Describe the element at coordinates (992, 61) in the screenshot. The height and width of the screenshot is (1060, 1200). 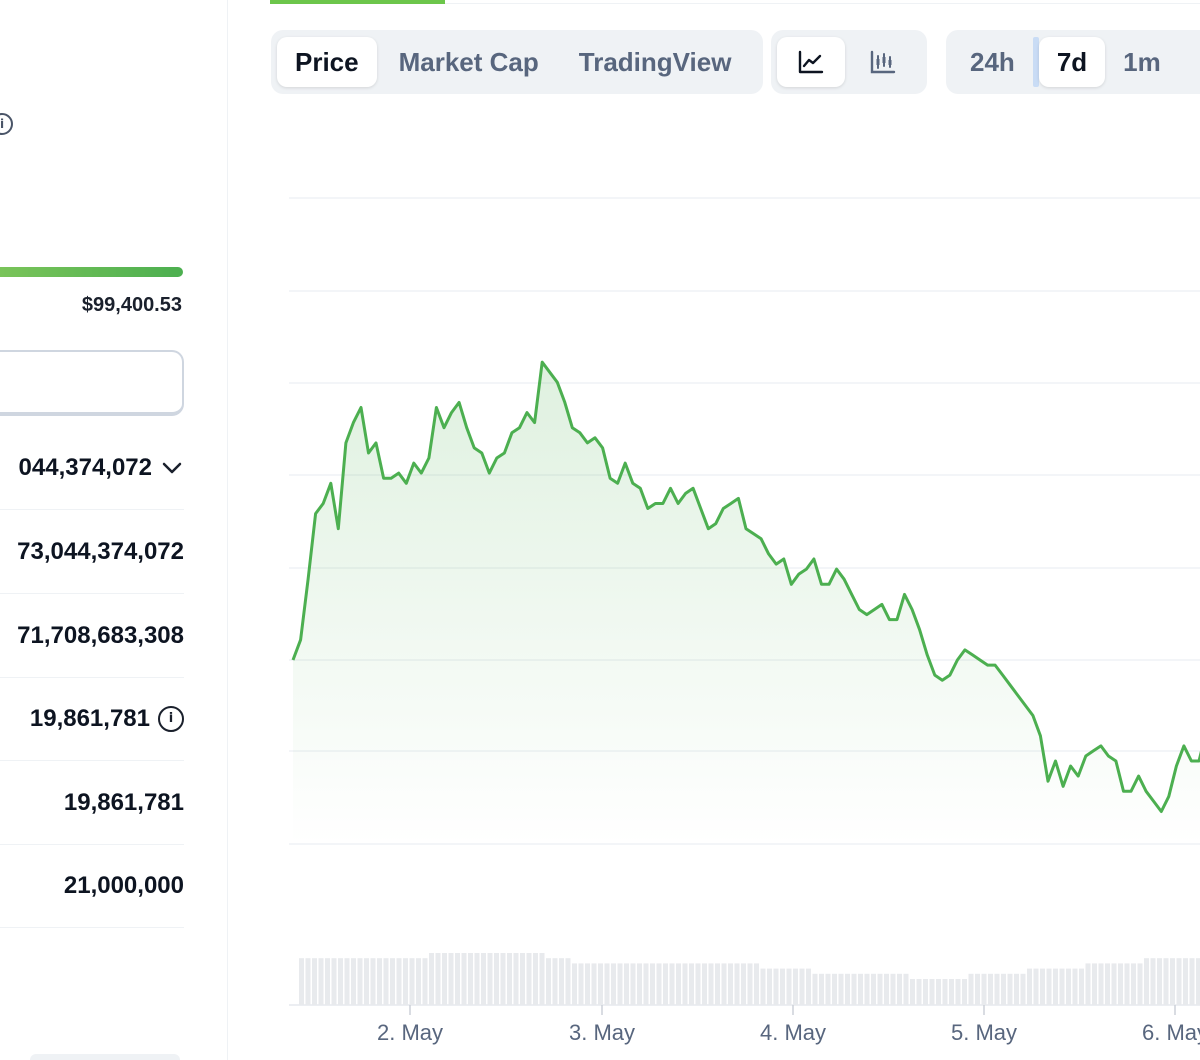
I see `range-24h: 24h` at that location.